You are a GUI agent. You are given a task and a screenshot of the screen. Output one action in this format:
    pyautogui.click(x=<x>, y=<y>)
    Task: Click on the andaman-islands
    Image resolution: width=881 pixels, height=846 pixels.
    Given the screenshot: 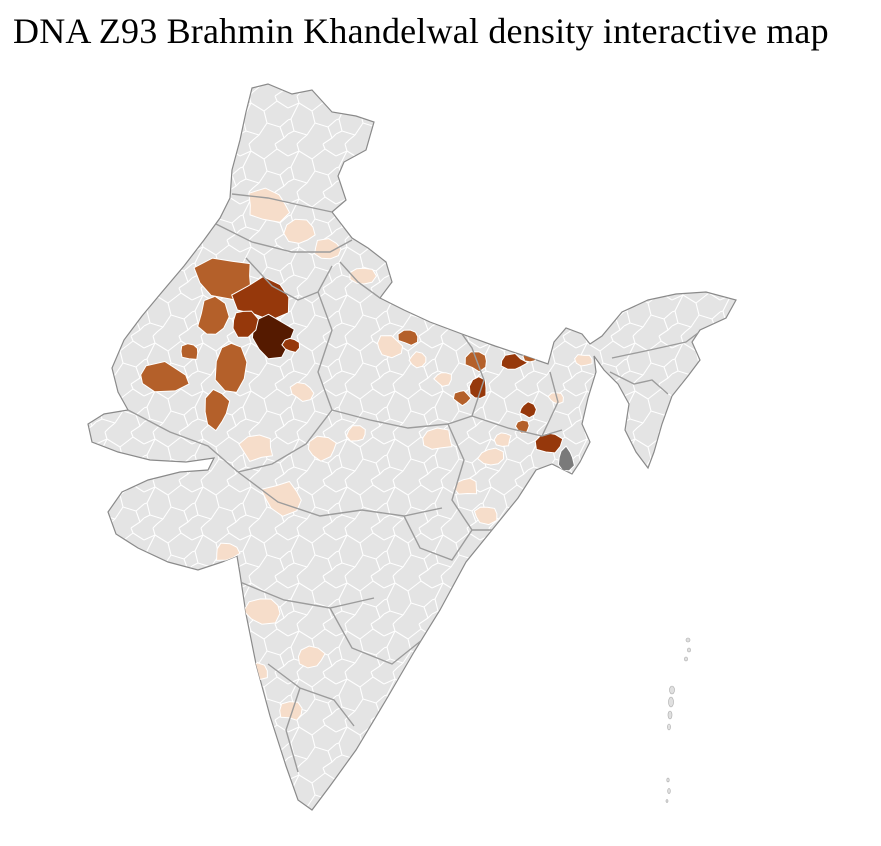 What is the action you would take?
    pyautogui.click(x=678, y=720)
    